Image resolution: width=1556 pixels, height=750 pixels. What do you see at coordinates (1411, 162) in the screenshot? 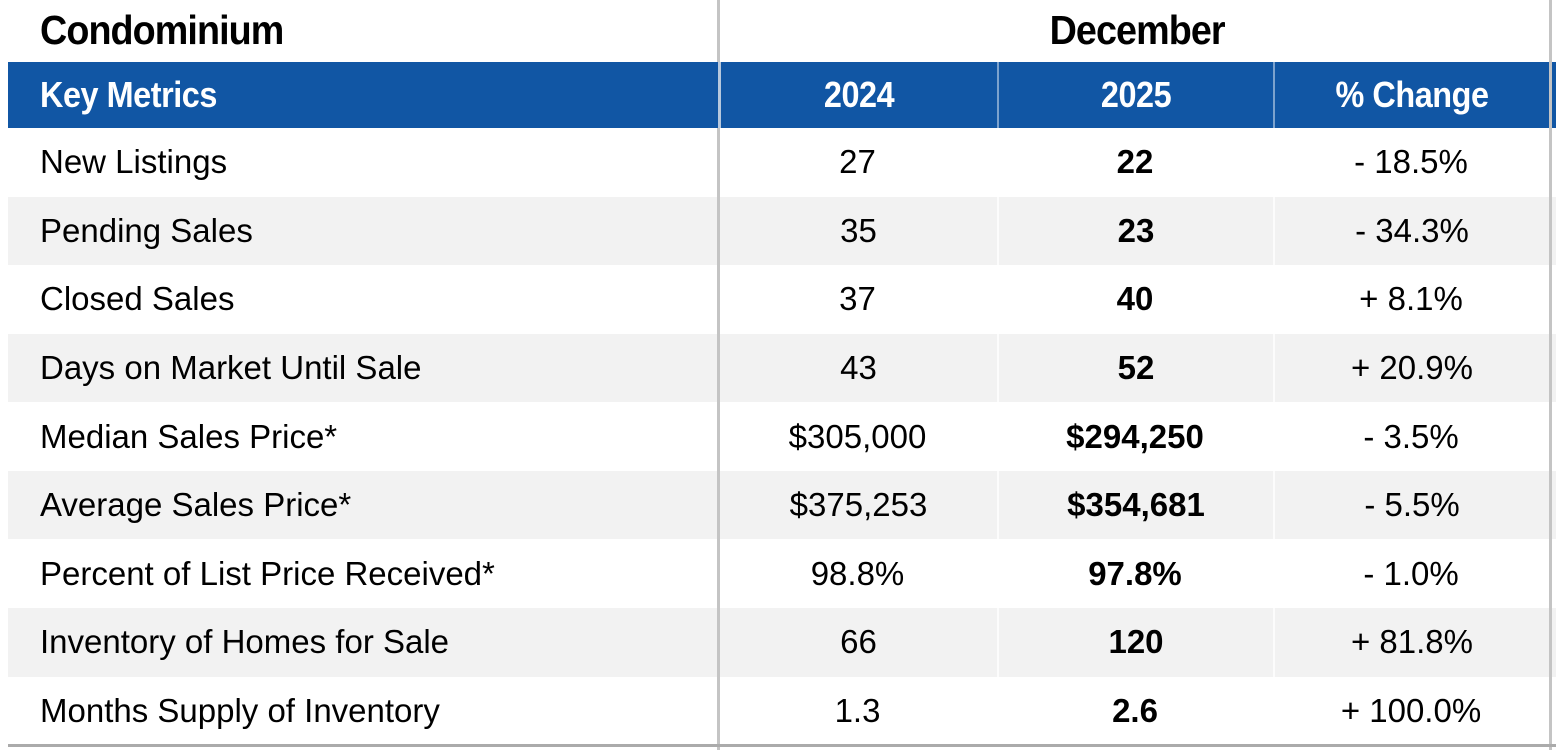
I see `value-percent-change: - 18.5%` at bounding box center [1411, 162].